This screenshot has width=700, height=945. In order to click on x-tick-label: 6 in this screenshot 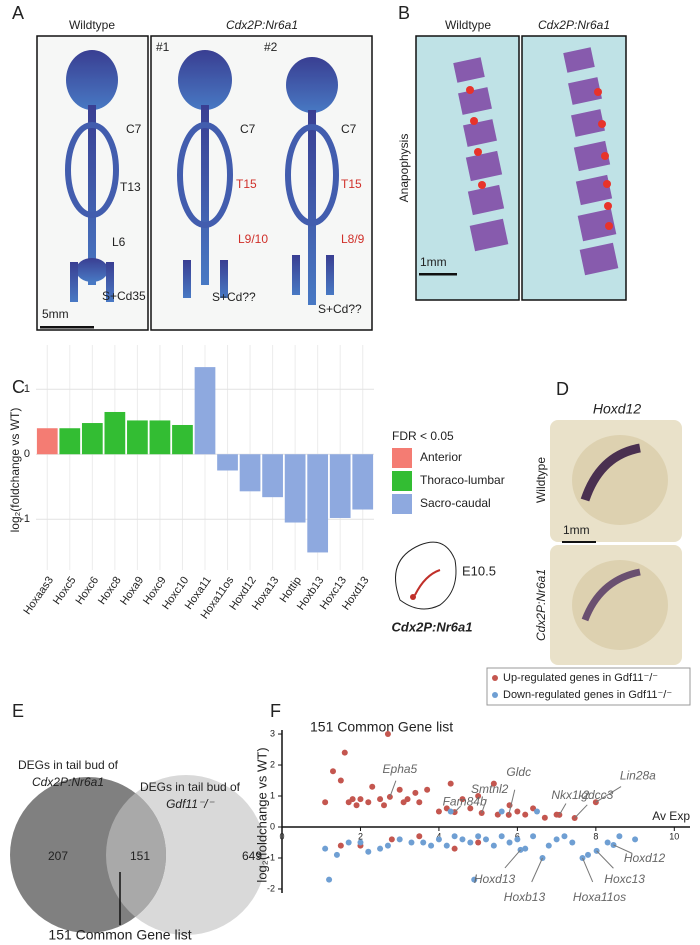, I will do `click(517, 836)`.